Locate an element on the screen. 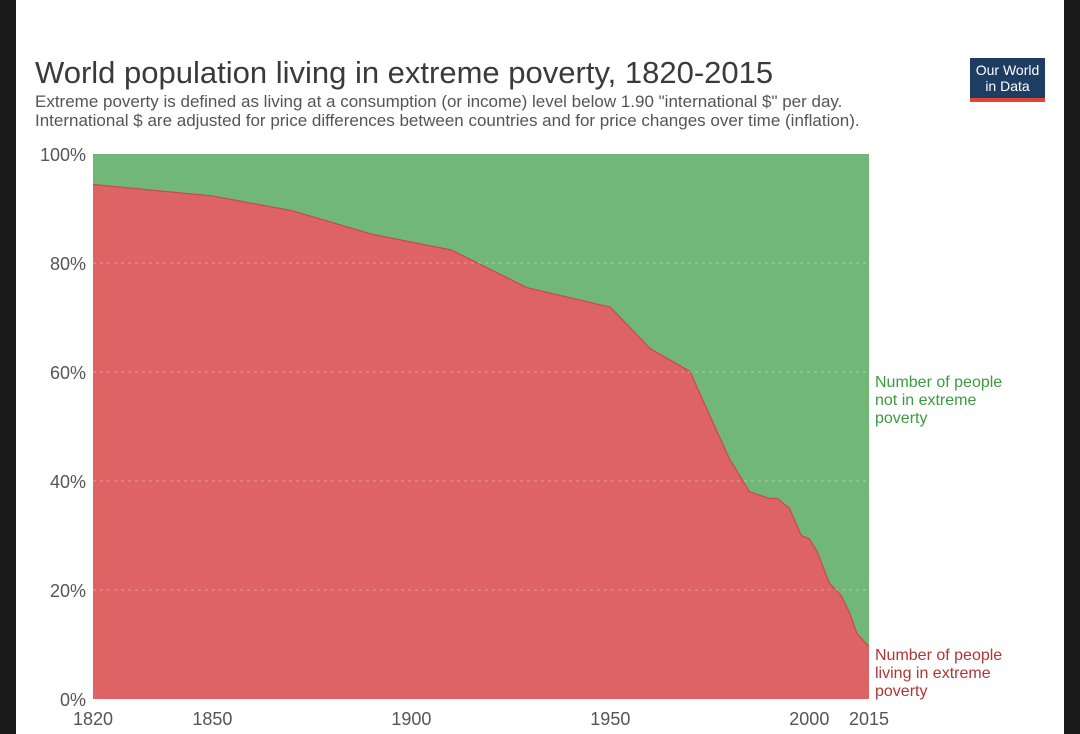 This screenshot has height=734, width=1080. y-tick-label-20: 20% is located at coordinates (68, 591).